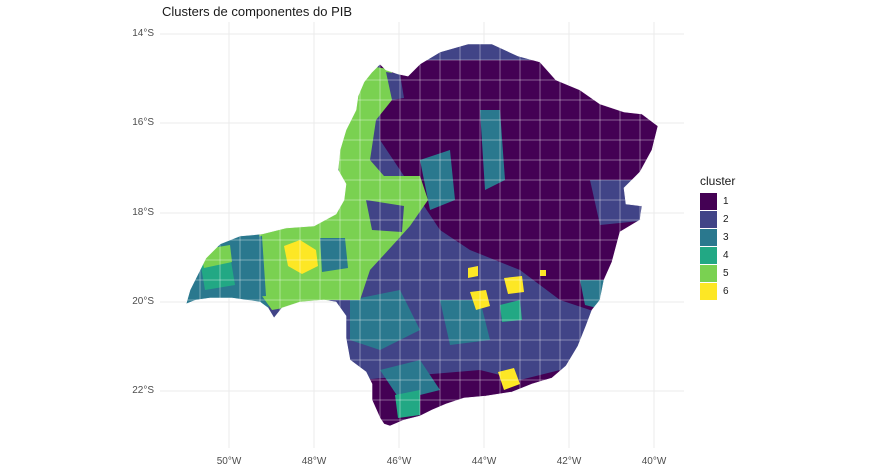 The image size is (875, 471). What do you see at coordinates (569, 461) in the screenshot?
I see `x-tick-label: 42°W` at bounding box center [569, 461].